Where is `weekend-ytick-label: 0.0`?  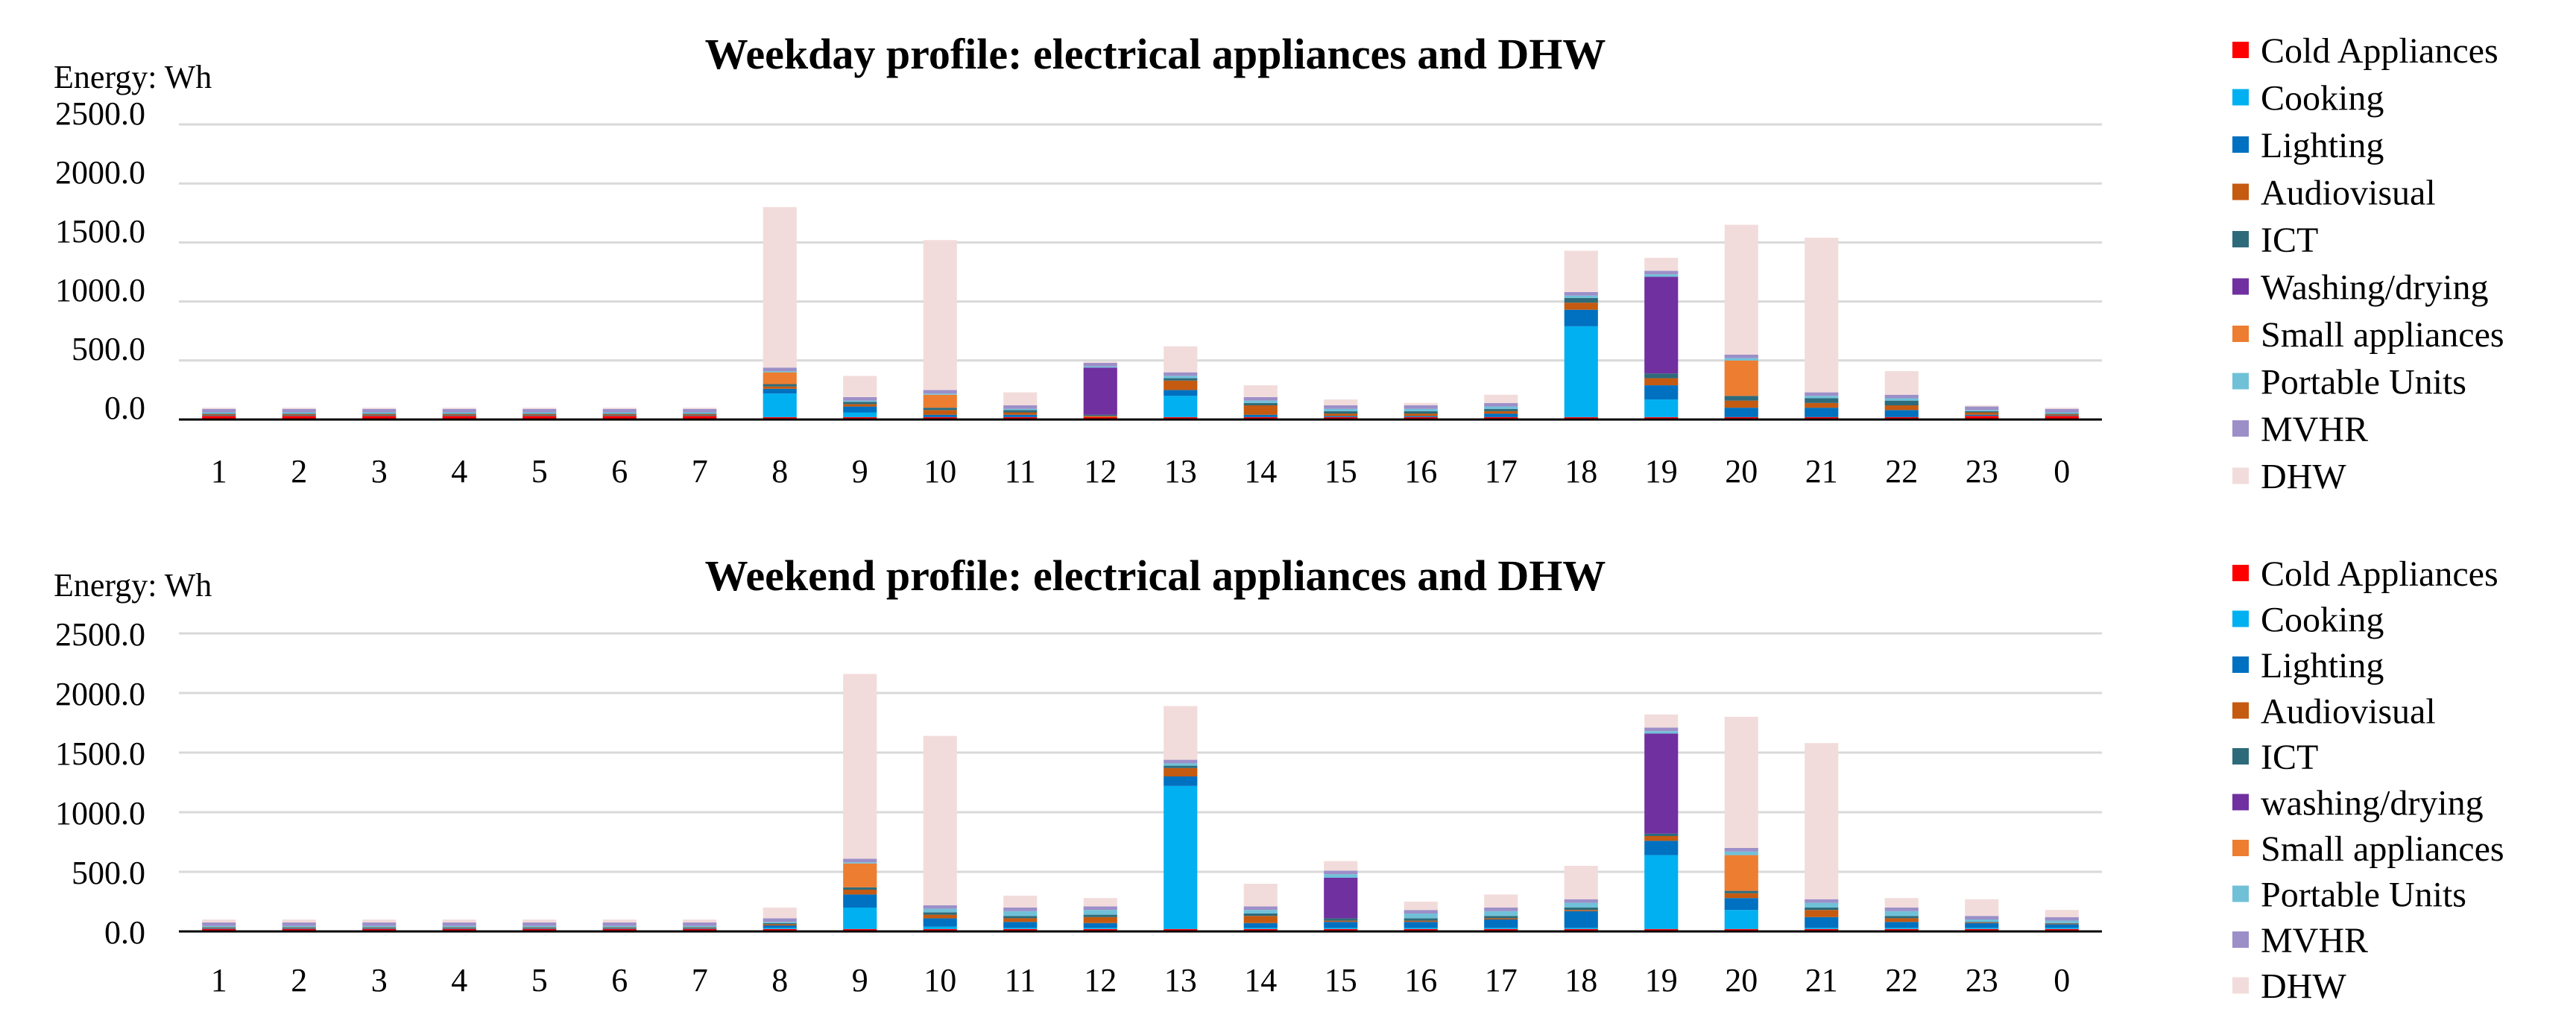
weekend-ytick-label: 0.0 is located at coordinates (125, 933).